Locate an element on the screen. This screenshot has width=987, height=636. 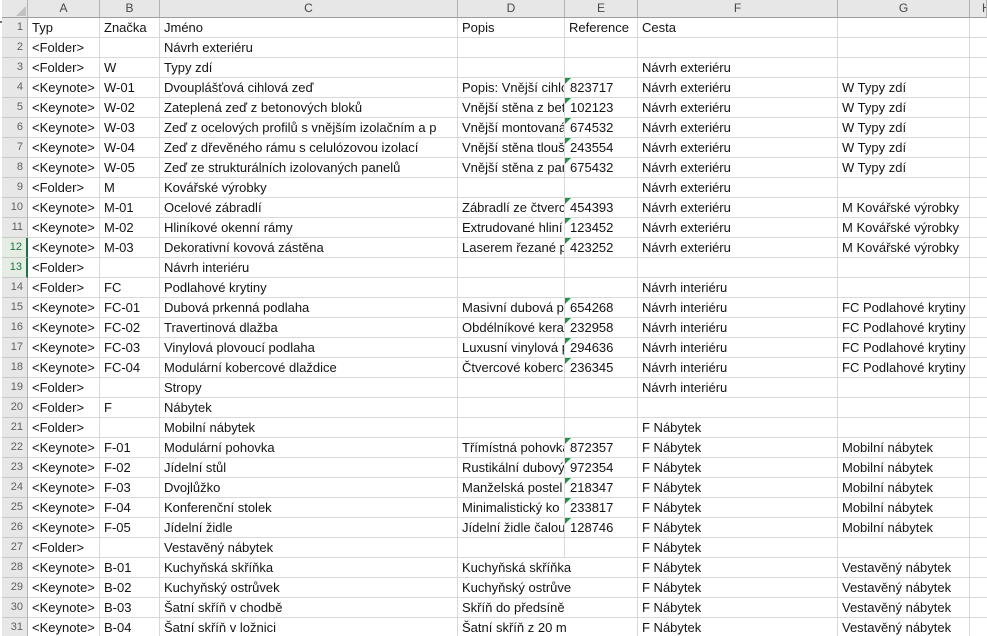
cell-C30: Šatní skříň v chodbě is located at coordinates (309, 608).